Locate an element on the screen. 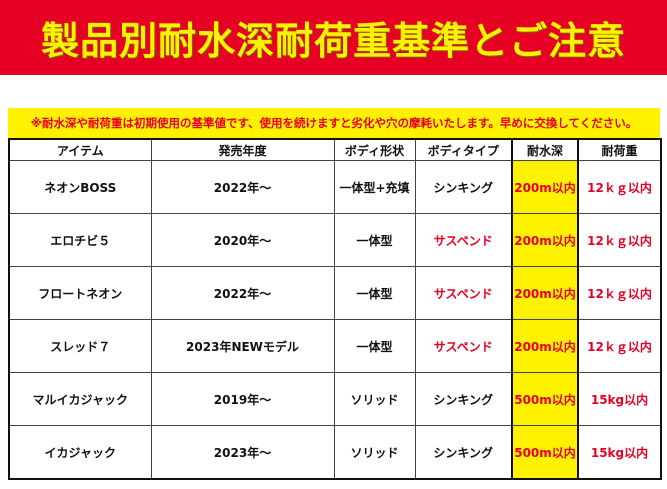  page-title: 製品別耐水深耐荷重基準とご注意 is located at coordinates (333, 41).